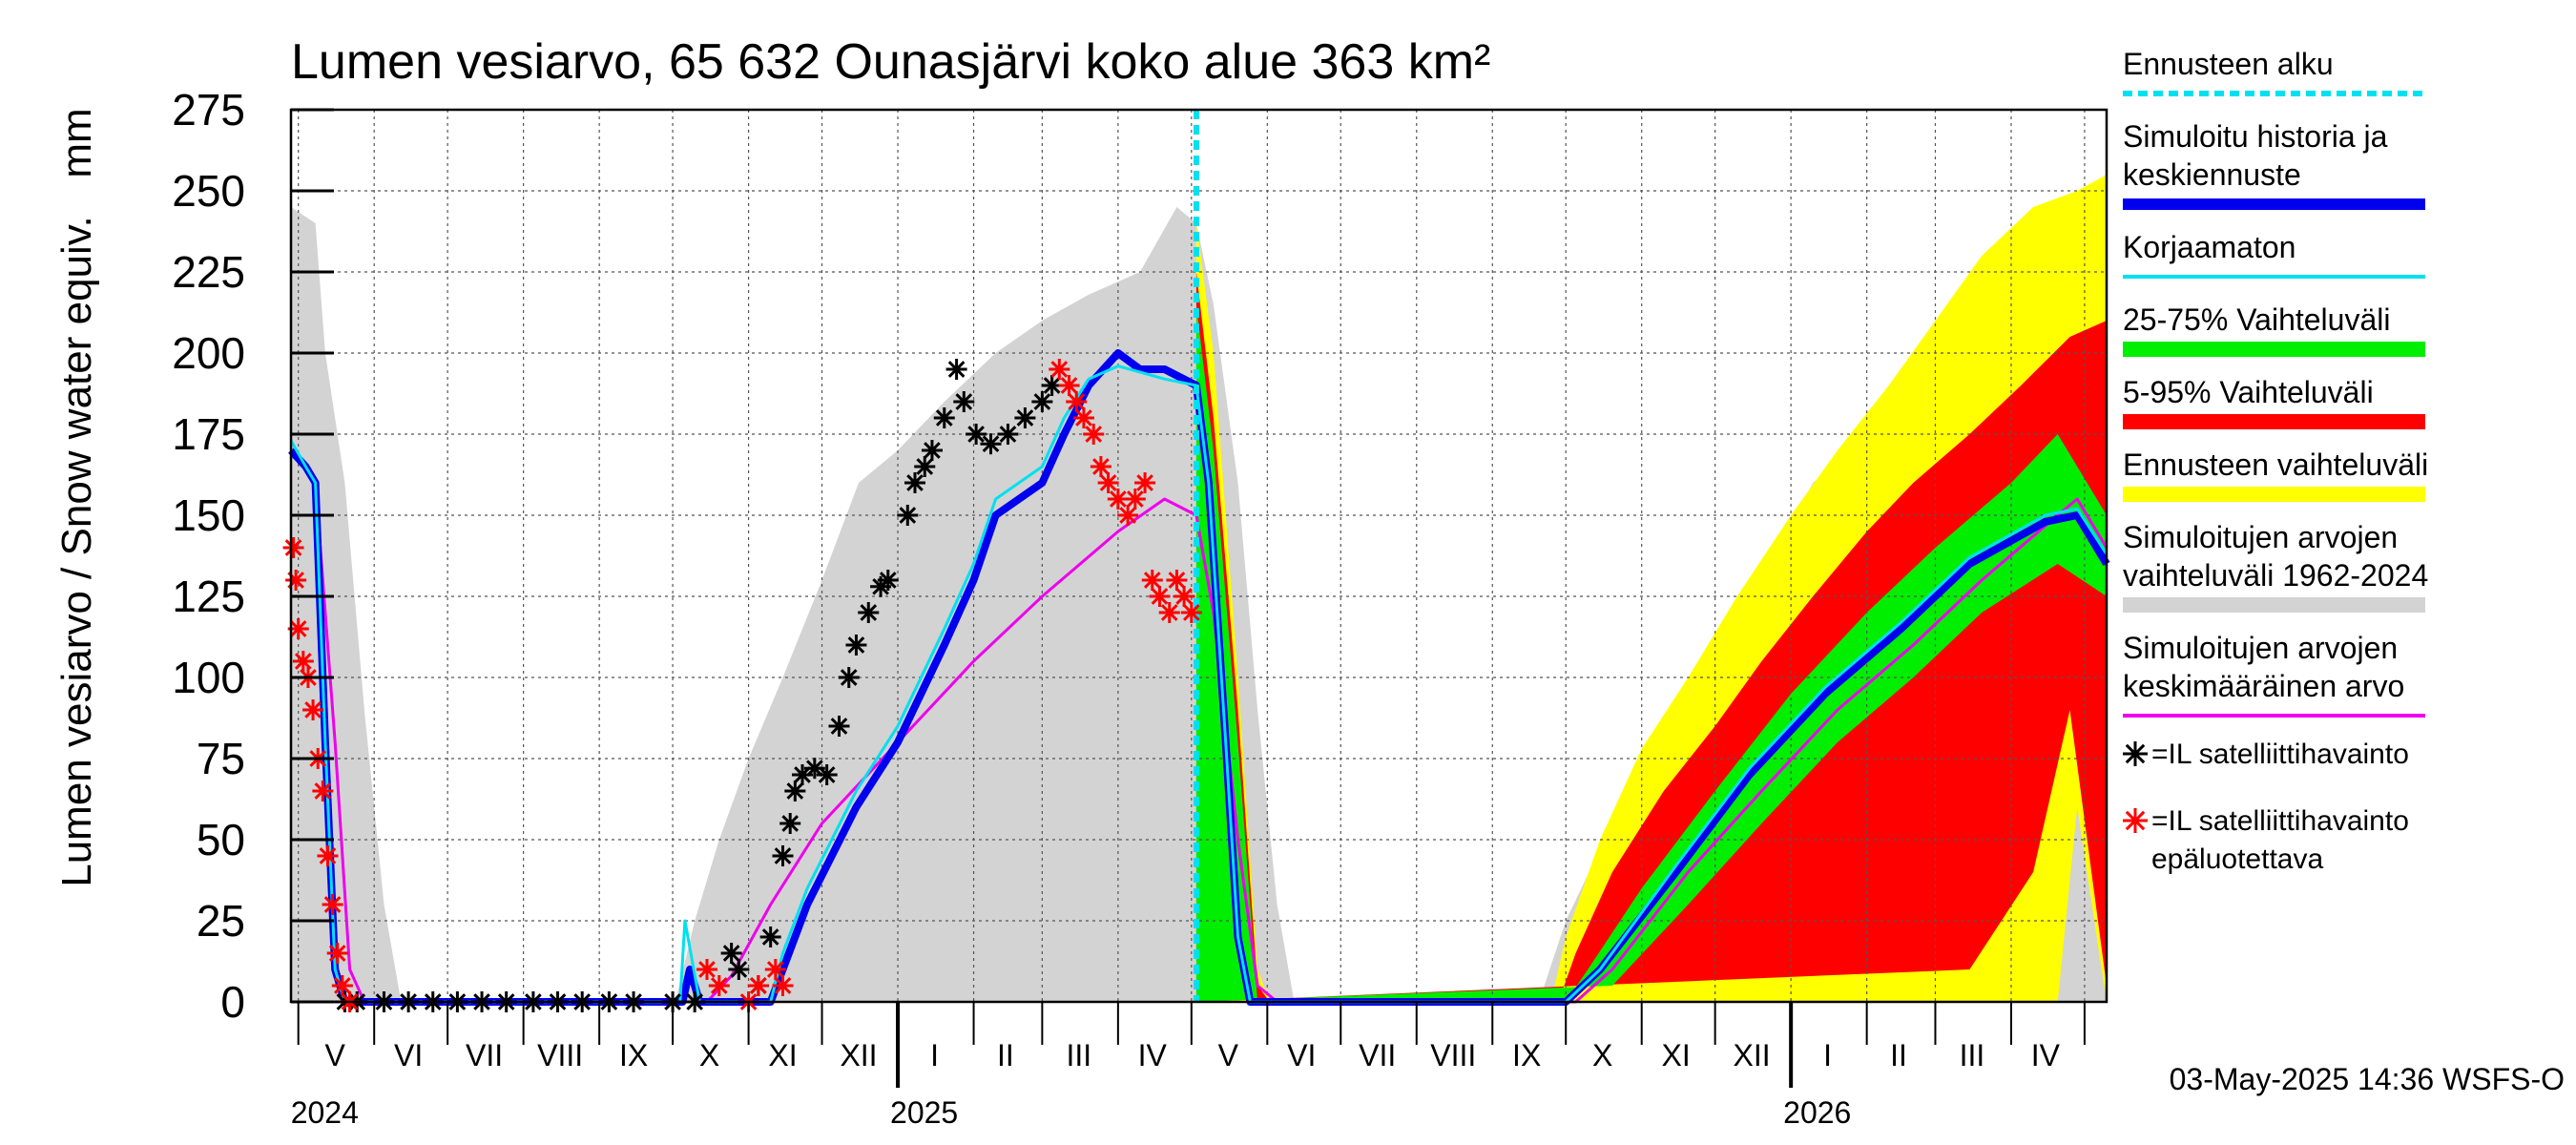 The image size is (2576, 1145). What do you see at coordinates (232, 1002) in the screenshot?
I see `y-tick-label: 0` at bounding box center [232, 1002].